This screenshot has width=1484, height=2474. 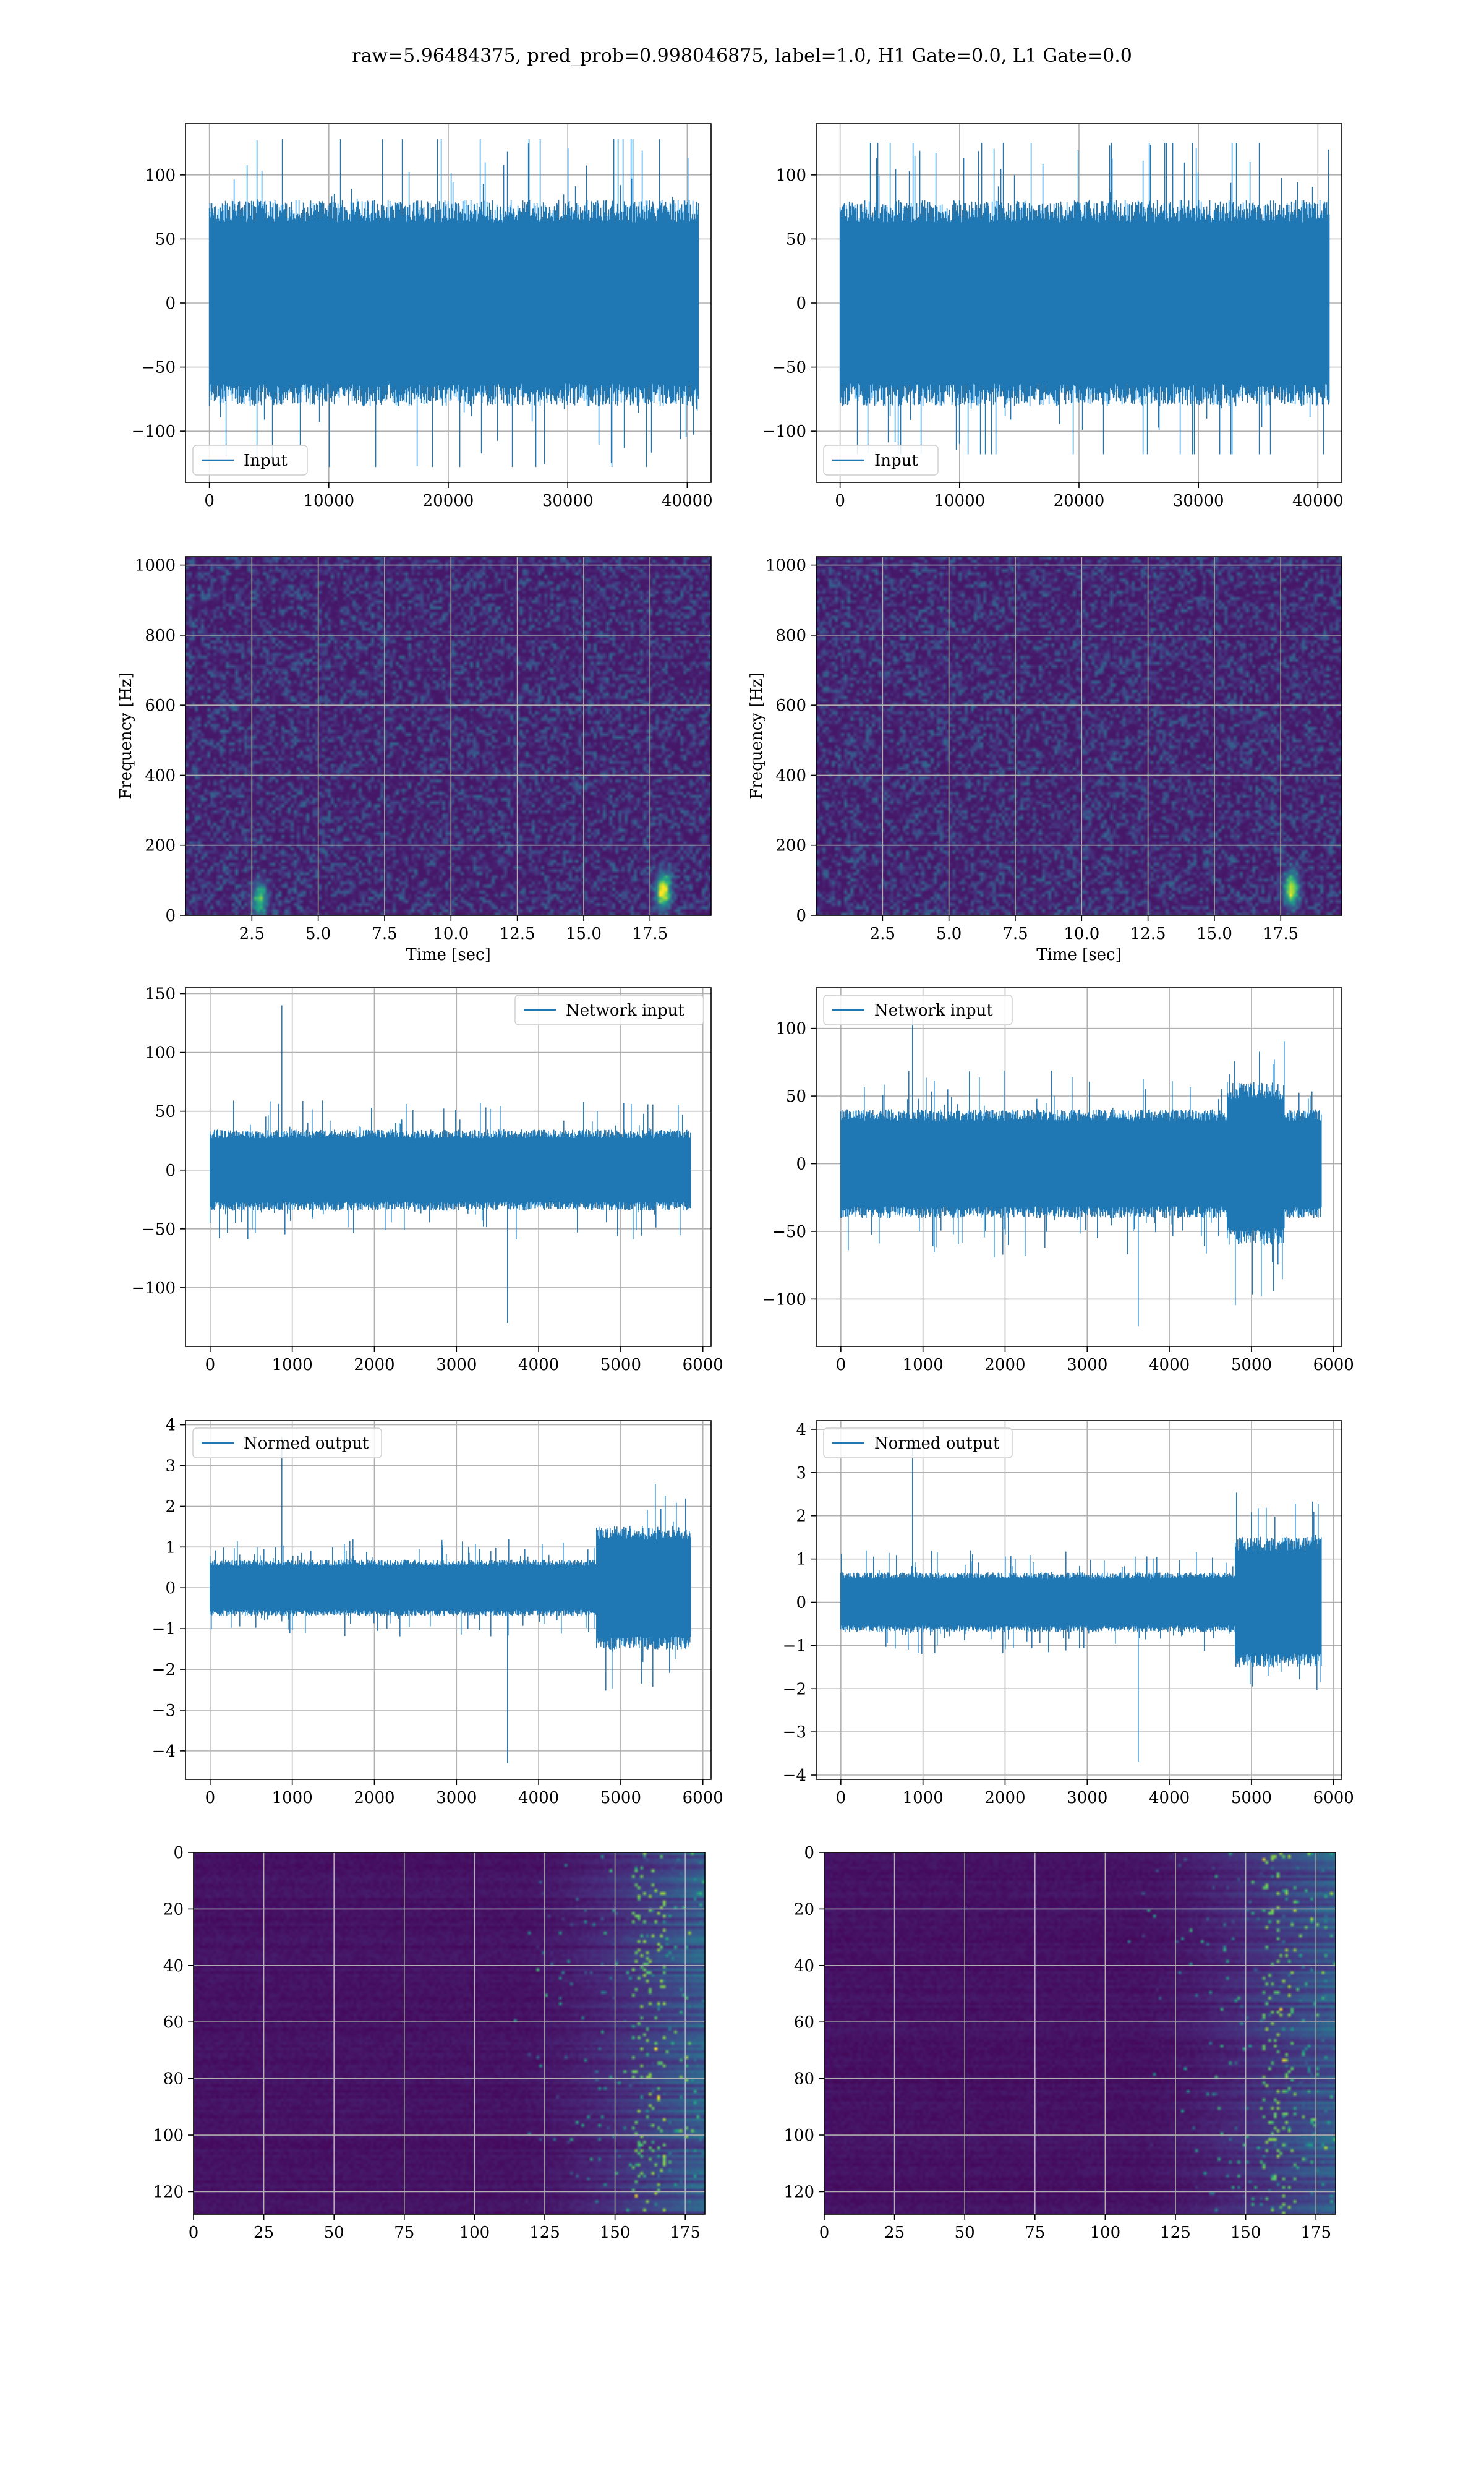 I want to click on x-tick-label: 125, so click(x=544, y=2233).